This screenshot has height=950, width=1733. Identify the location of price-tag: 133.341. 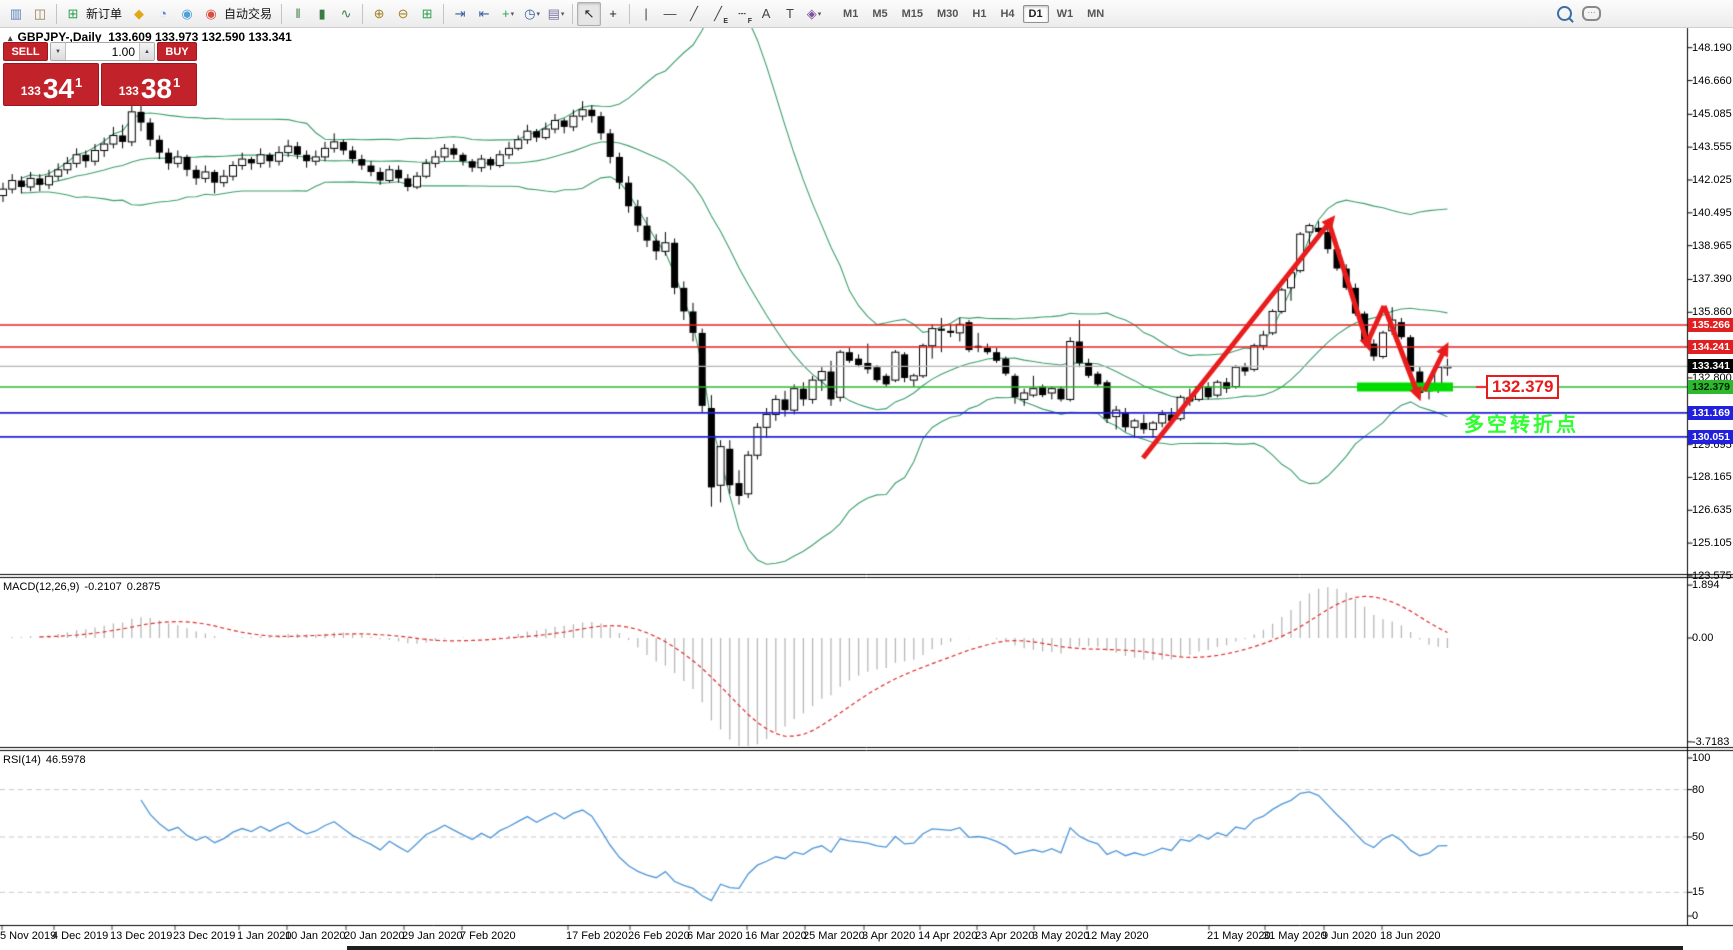
(1710, 366).